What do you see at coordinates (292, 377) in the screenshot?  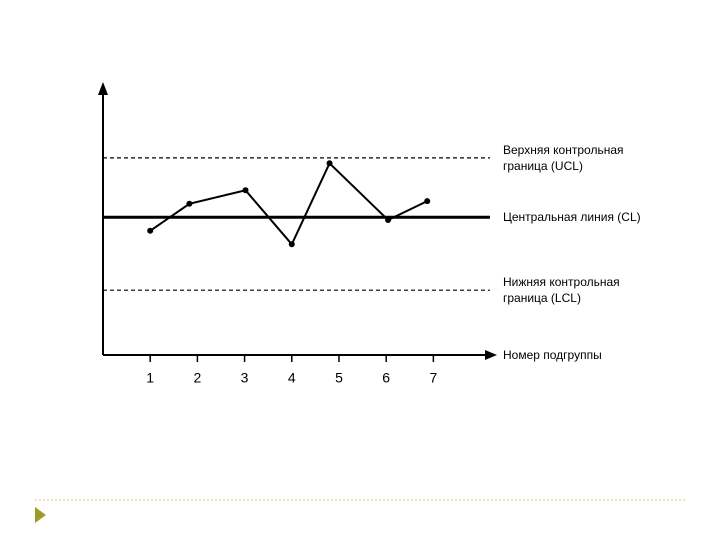 I see `x-tick-label: 4` at bounding box center [292, 377].